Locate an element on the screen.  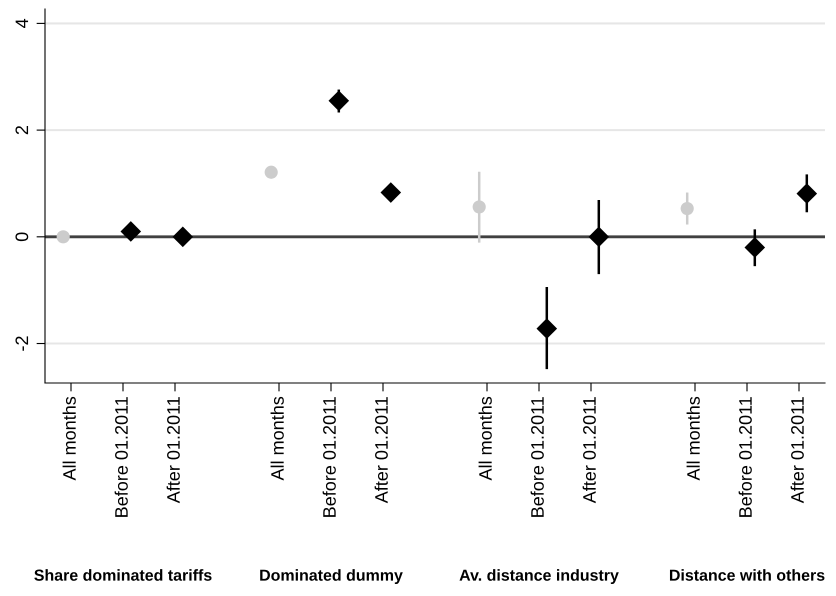
y-tick-label: -2 is located at coordinates (21, 343).